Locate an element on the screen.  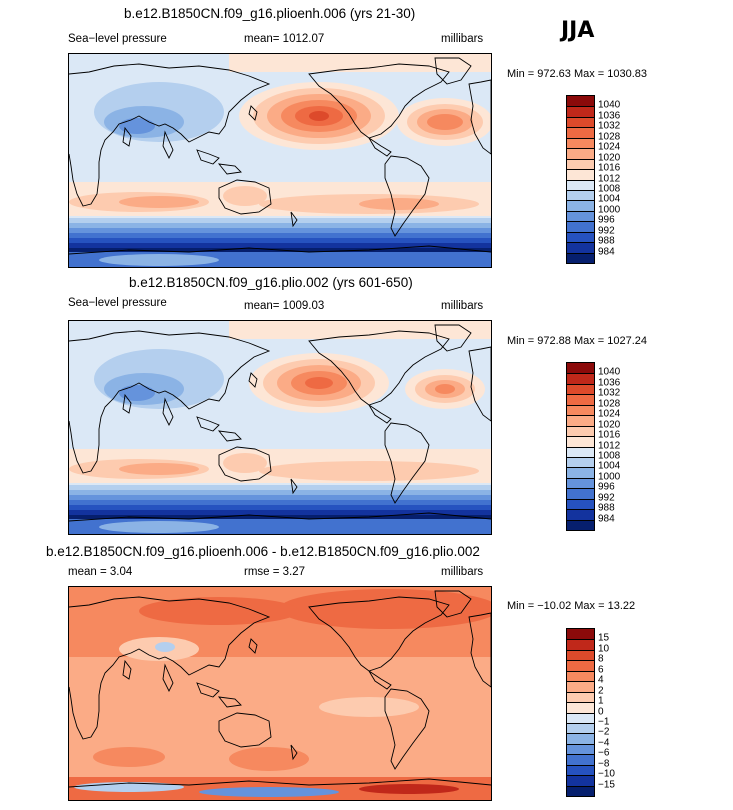
colorbar-tick-label: 996 is located at coordinates (606, 487).